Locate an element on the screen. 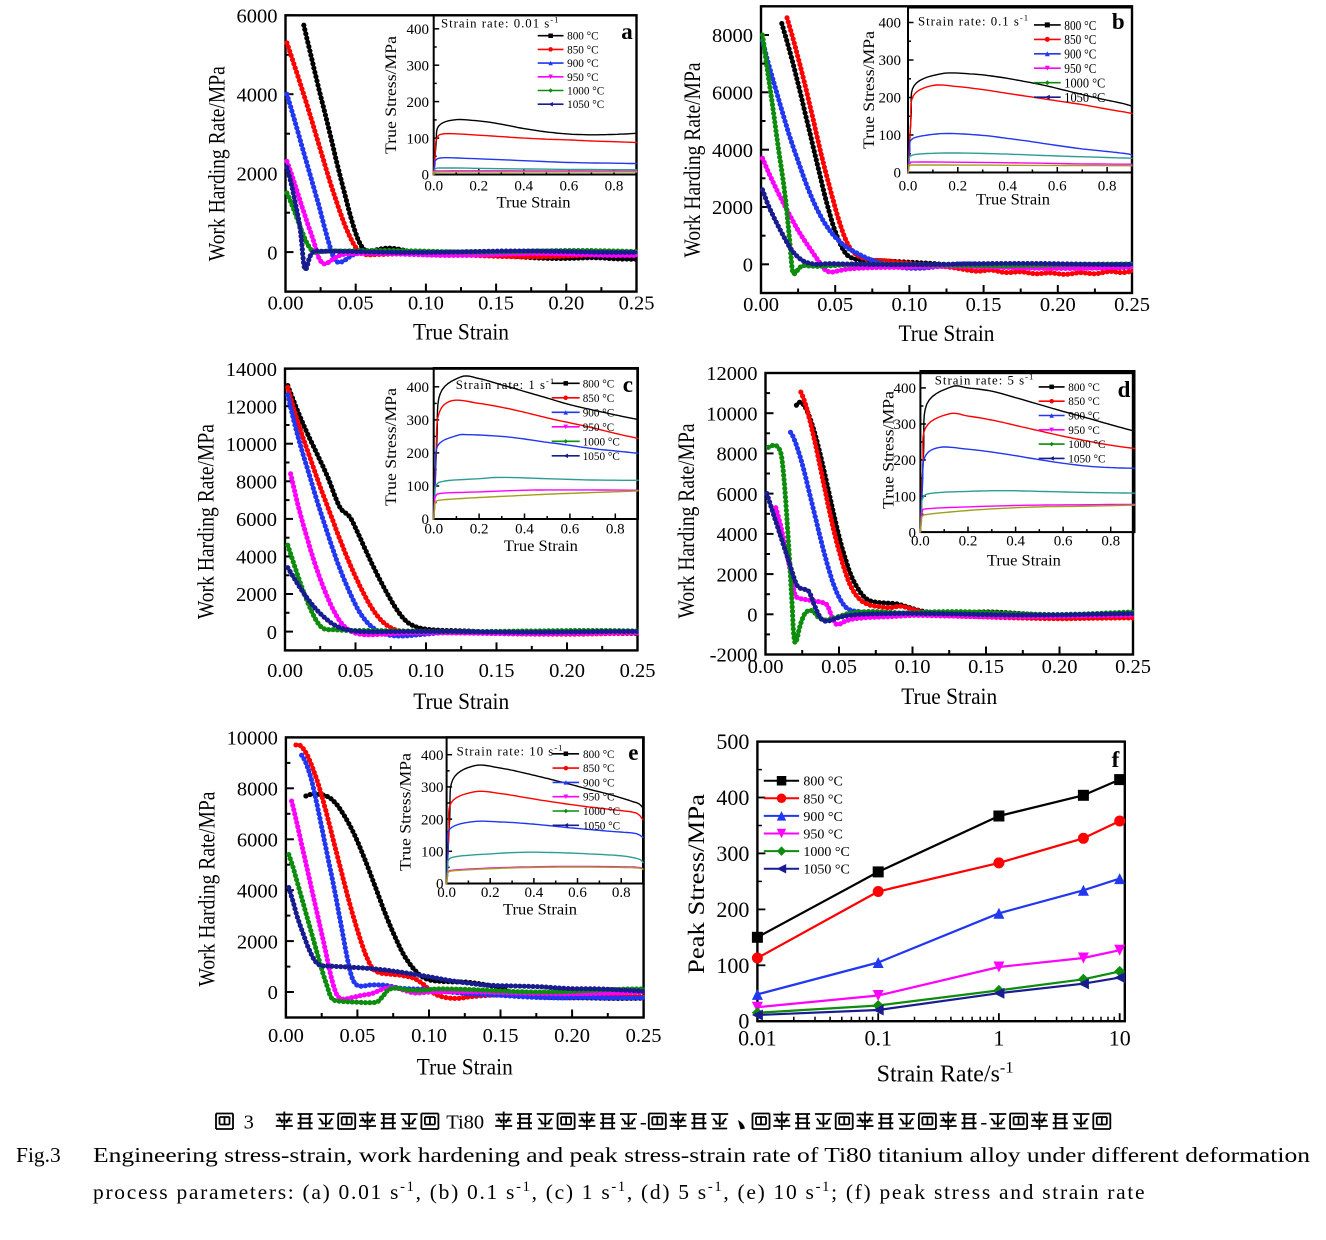 The height and width of the screenshot is (1240, 1326). svg-text: 10 is located at coordinates (1120, 1038).